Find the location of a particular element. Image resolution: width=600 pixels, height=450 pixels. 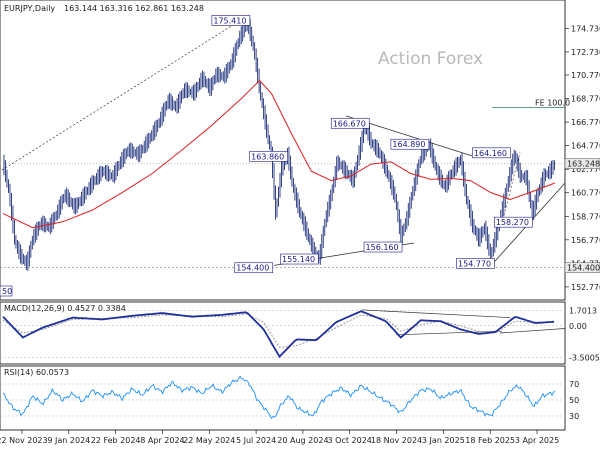

support-tag is located at coordinates (582, 267).